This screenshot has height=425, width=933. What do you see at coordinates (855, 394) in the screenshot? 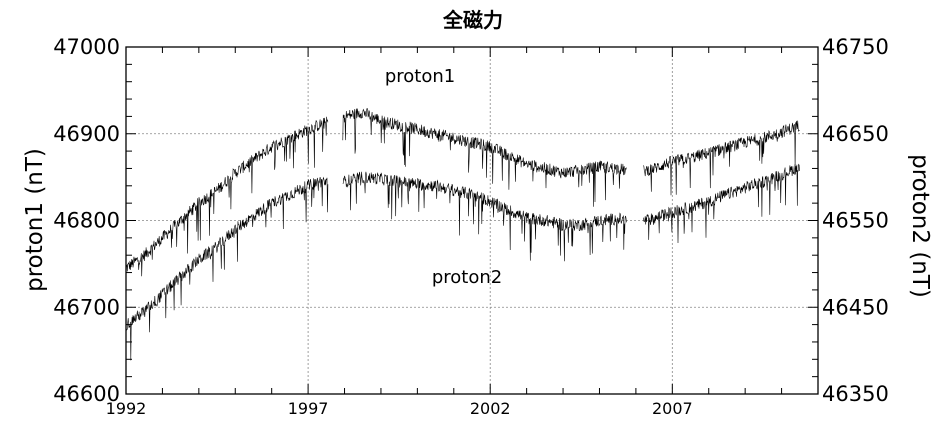
I see `y2-tick-label: 46350` at bounding box center [855, 394].